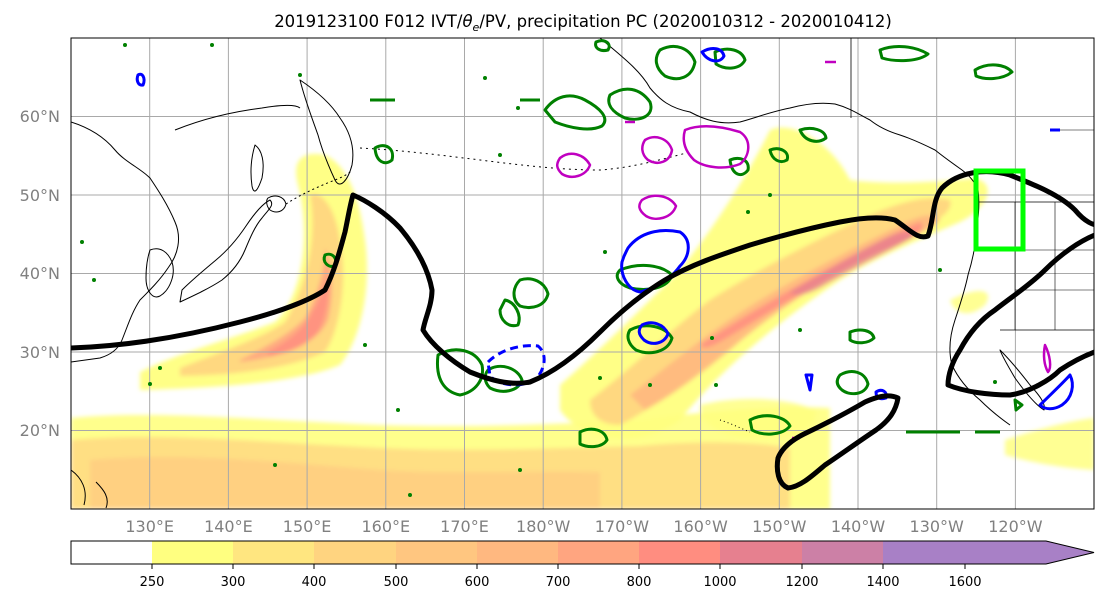 This screenshot has width=1105, height=603. I want to click on lon-label-180w: 180°W, so click(543, 526).